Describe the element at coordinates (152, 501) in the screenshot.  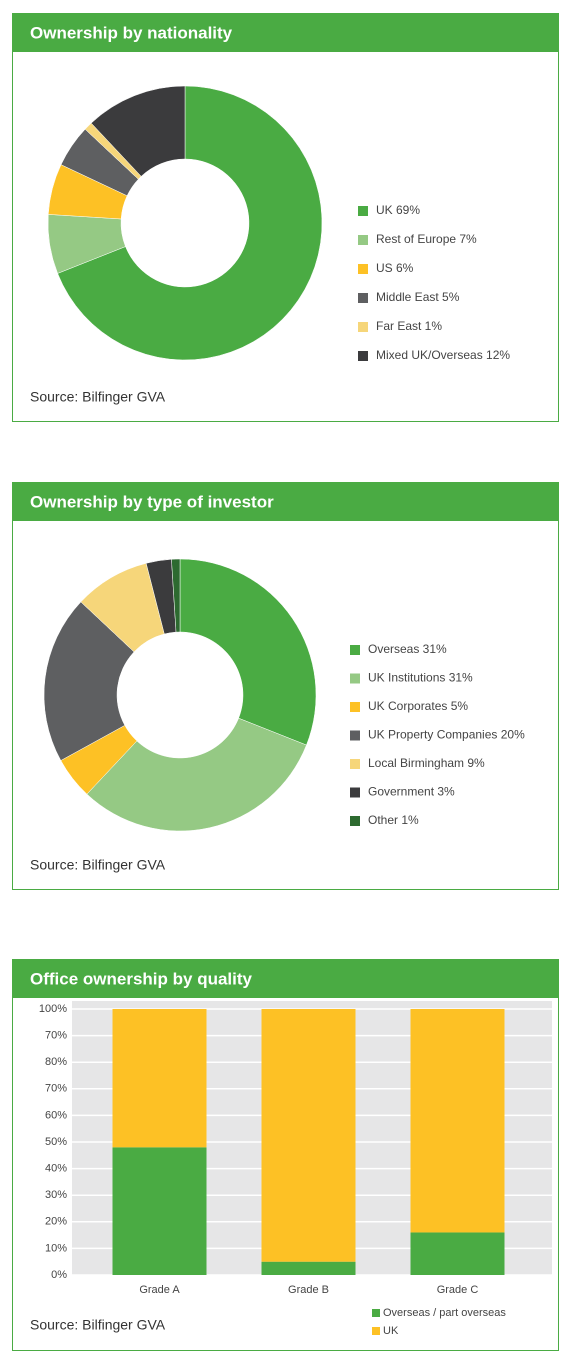
I see `panel-title: Ownership by type of investor` at that location.